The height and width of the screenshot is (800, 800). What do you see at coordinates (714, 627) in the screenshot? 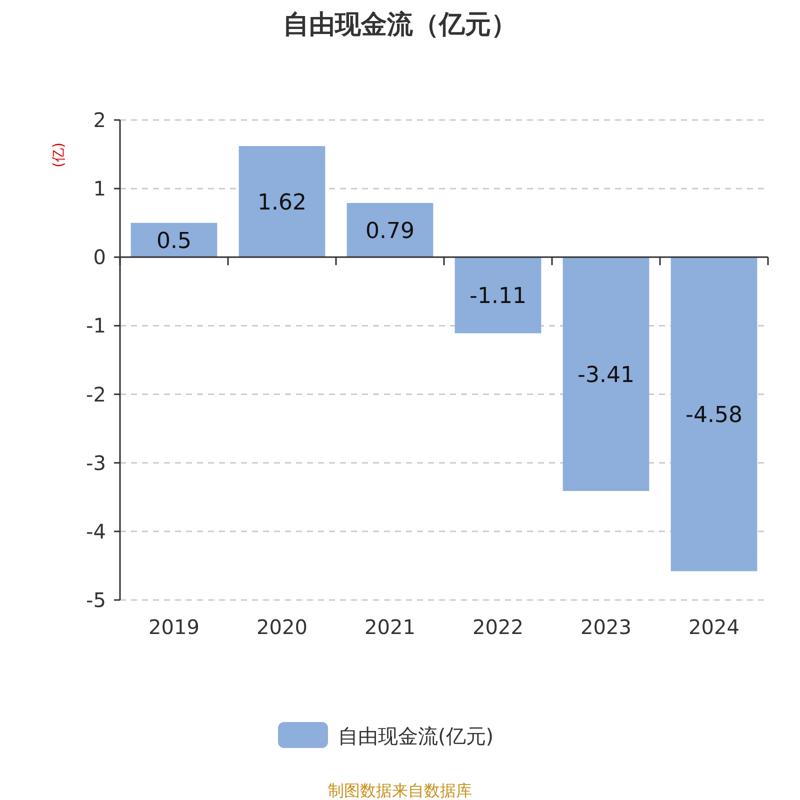
I see `x-tick-label: 2024` at bounding box center [714, 627].